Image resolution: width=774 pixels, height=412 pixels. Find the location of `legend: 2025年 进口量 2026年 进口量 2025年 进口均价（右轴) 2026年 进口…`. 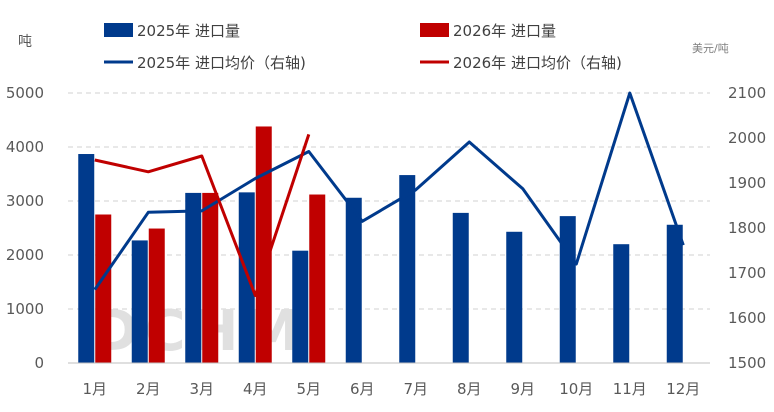

legend: 2025年 进口量 2026年 进口量 2025年 进口均价（右轴) 2026年 进口… is located at coordinates (363, 47).